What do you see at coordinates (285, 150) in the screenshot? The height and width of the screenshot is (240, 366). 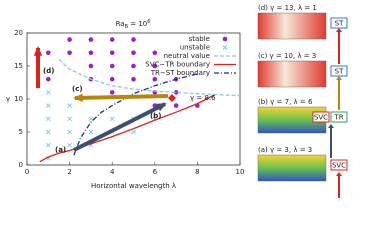 I see `panel-label: (a) γ = 3, λ = 3` at bounding box center [285, 150].